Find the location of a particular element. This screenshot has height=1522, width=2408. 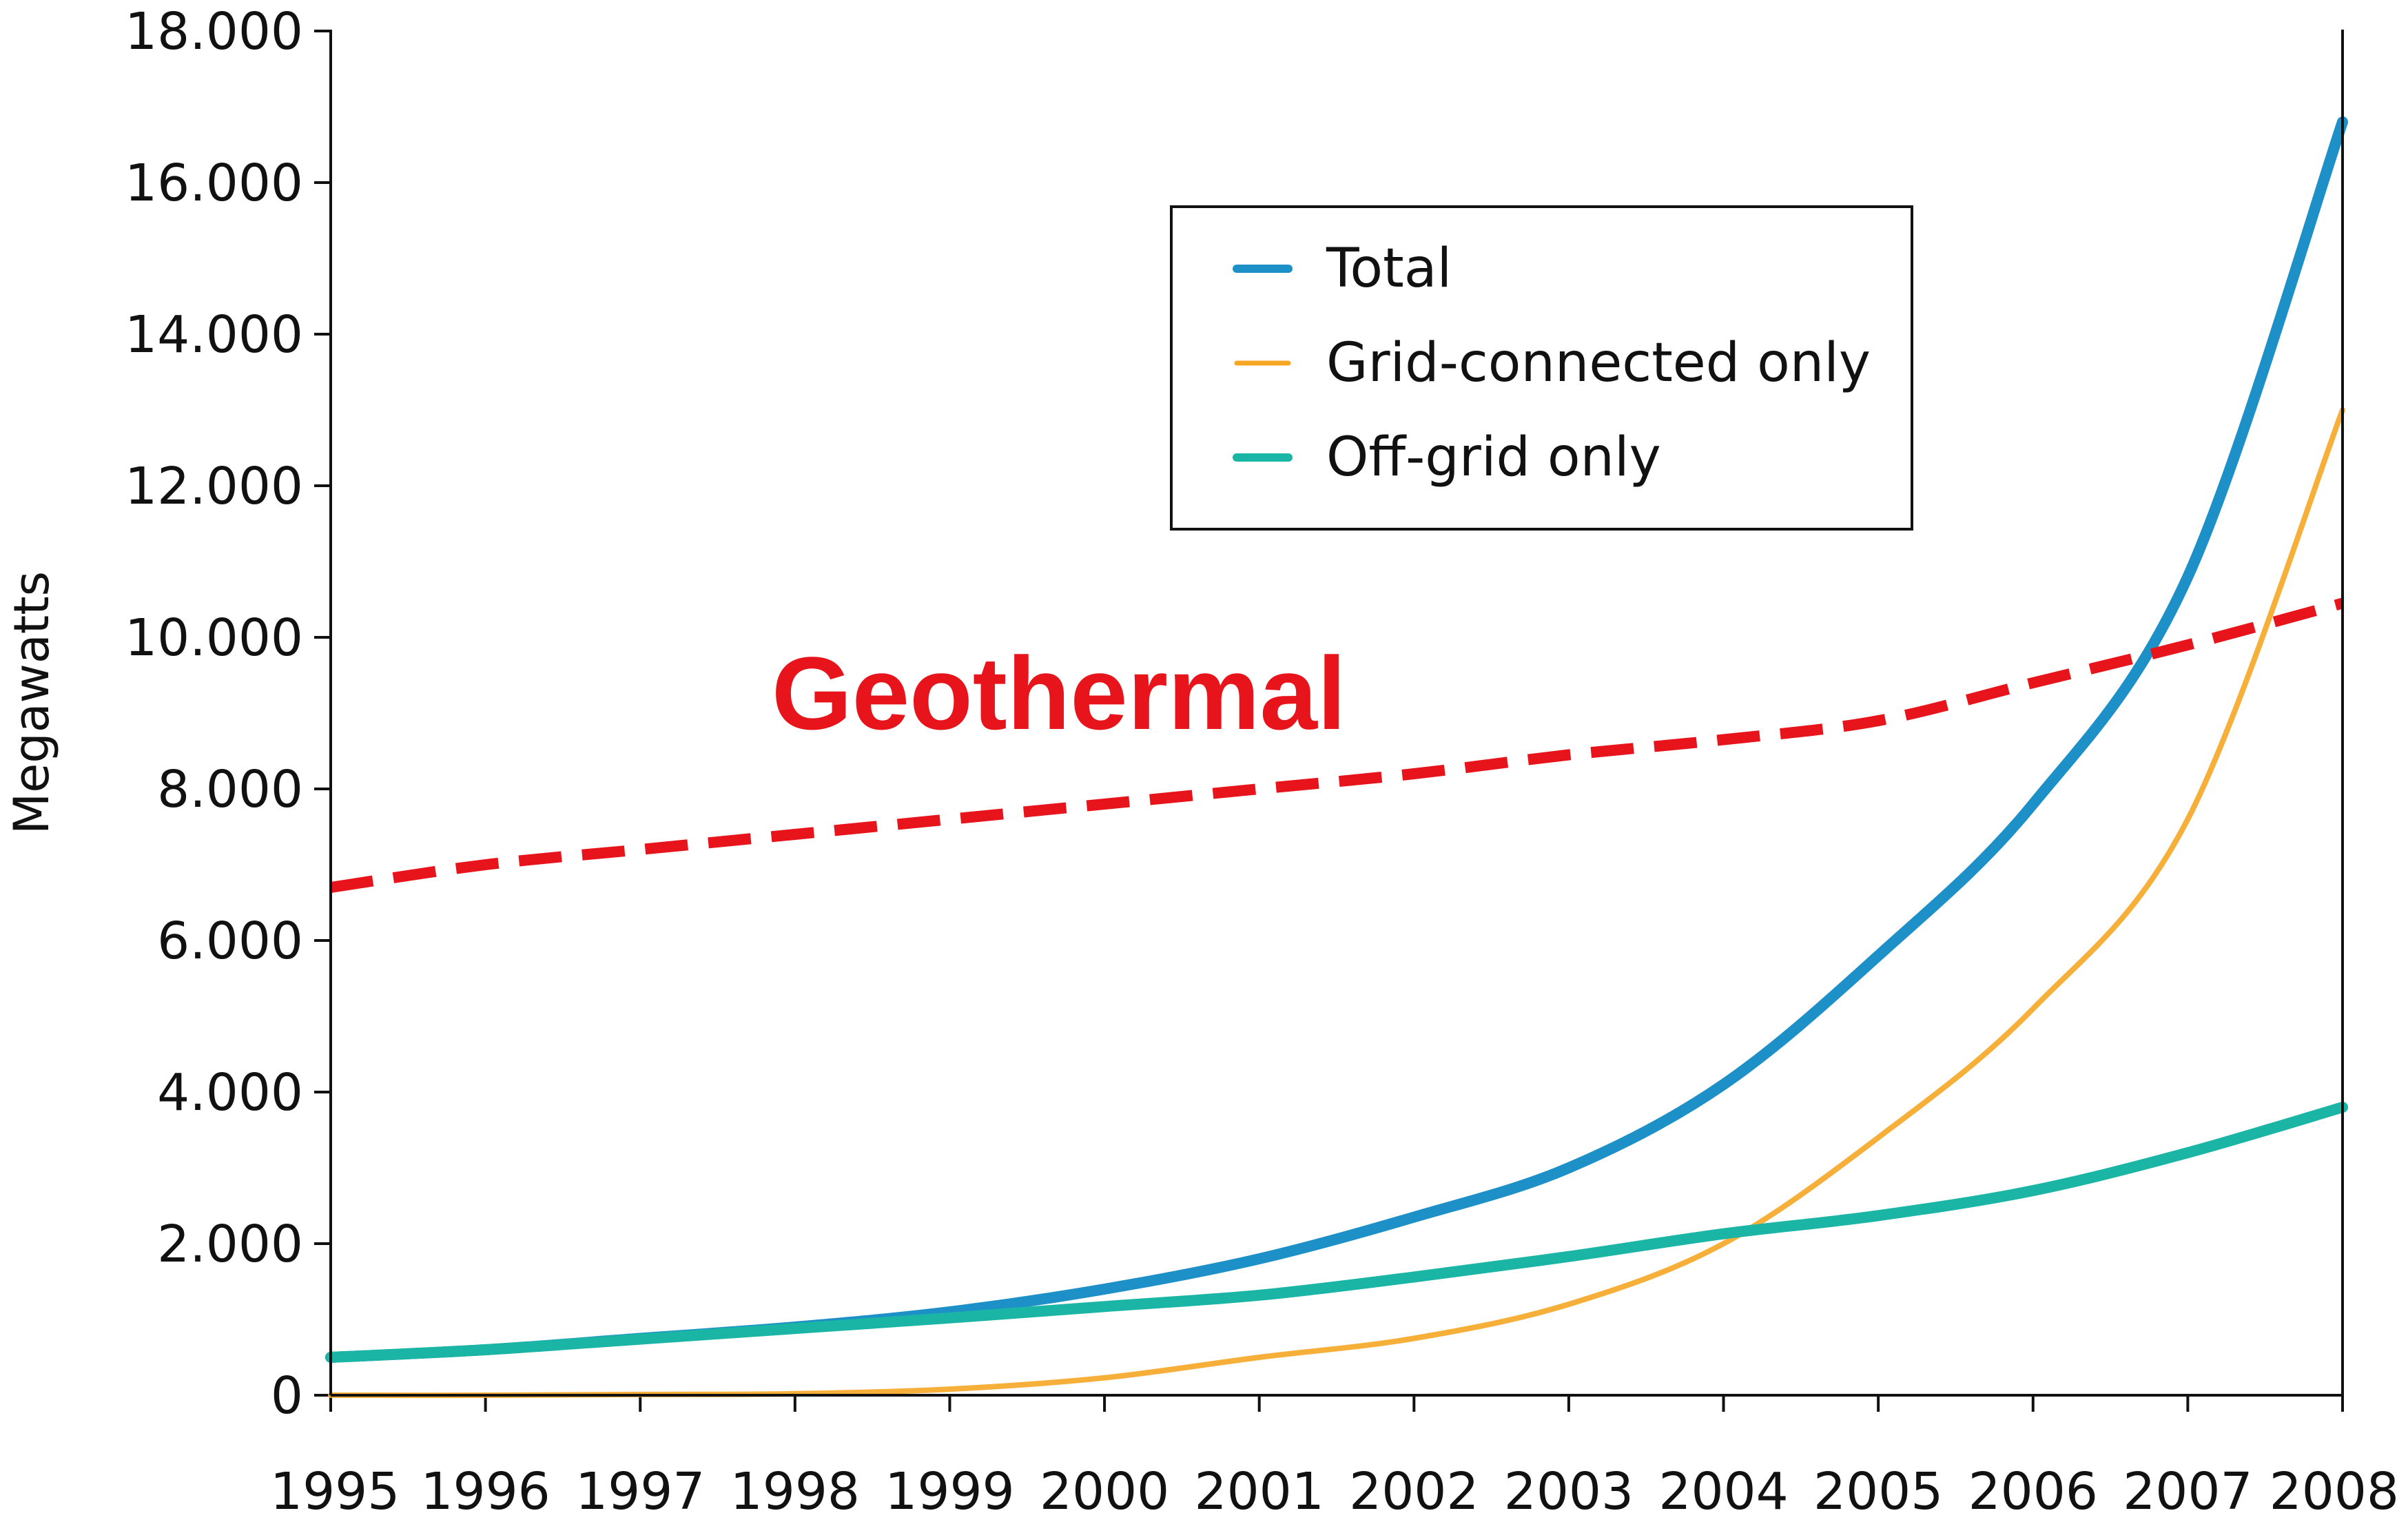

legend-label-total: Total is located at coordinates (1389, 269).